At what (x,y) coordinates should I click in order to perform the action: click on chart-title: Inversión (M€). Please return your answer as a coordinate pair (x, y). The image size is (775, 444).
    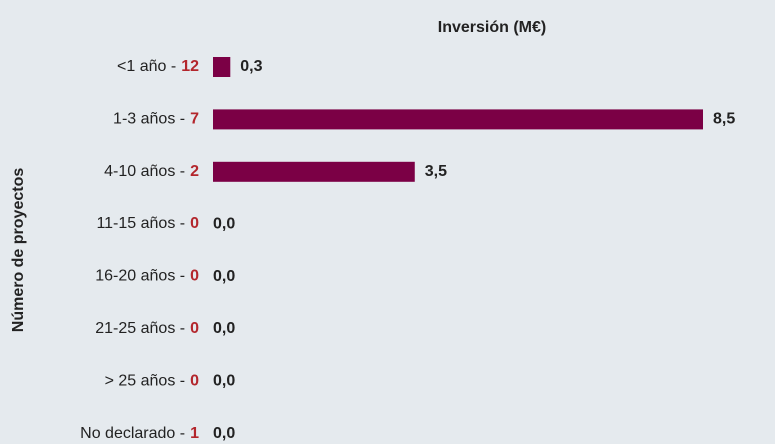
    Looking at the image, I should click on (492, 27).